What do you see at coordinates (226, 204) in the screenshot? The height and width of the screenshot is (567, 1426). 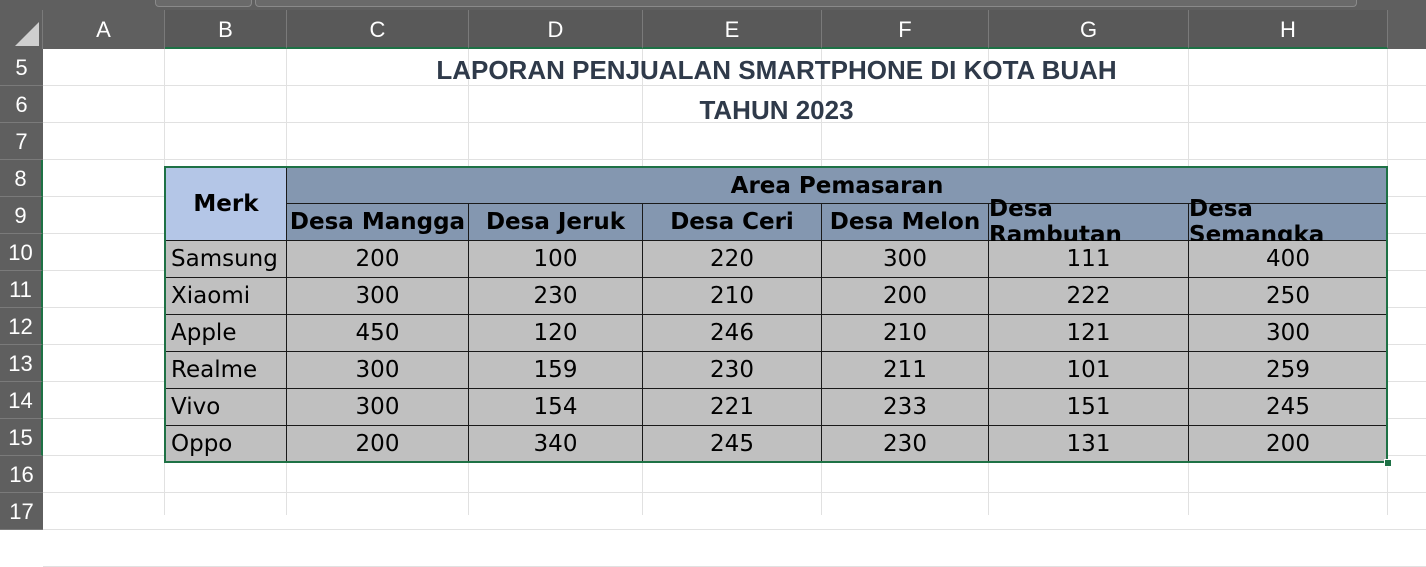 I see `merk-header: Merk` at bounding box center [226, 204].